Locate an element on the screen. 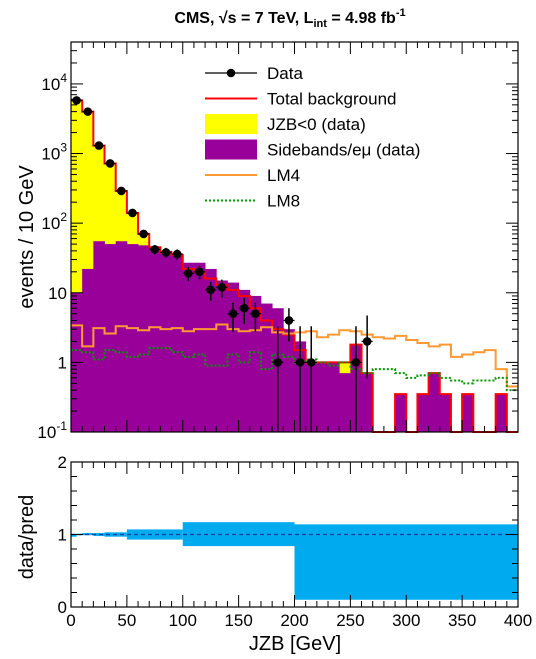  legend-entry: Data is located at coordinates (254, 73).